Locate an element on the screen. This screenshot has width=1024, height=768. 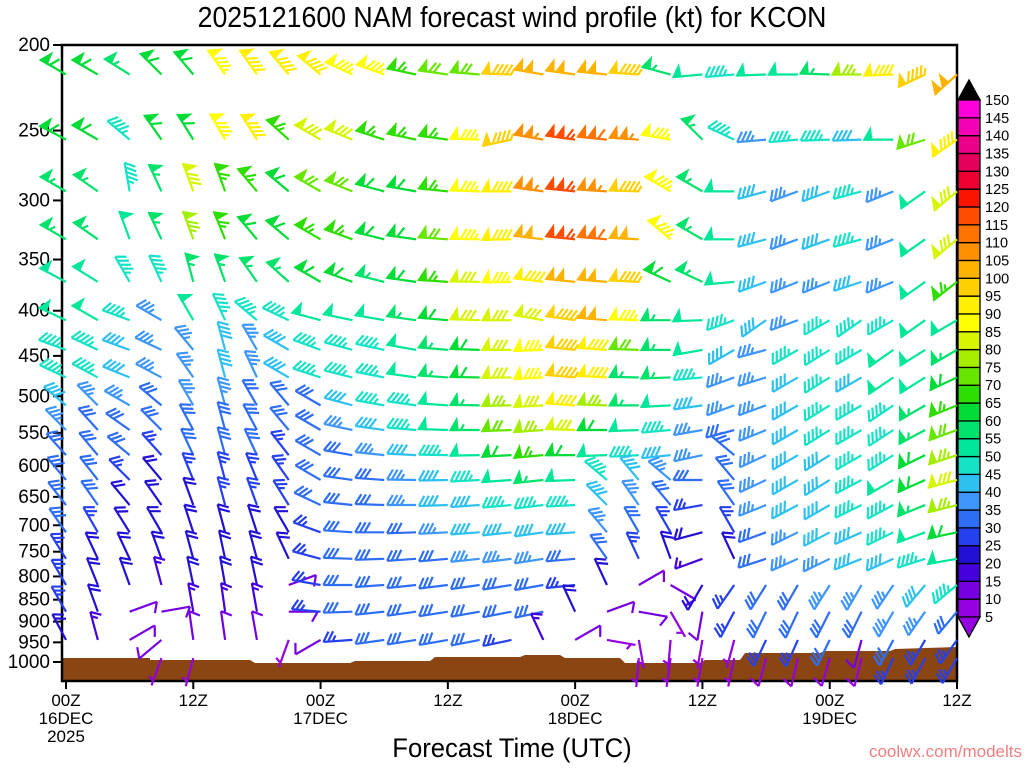
colorbar-label: 135 is located at coordinates (997, 154).